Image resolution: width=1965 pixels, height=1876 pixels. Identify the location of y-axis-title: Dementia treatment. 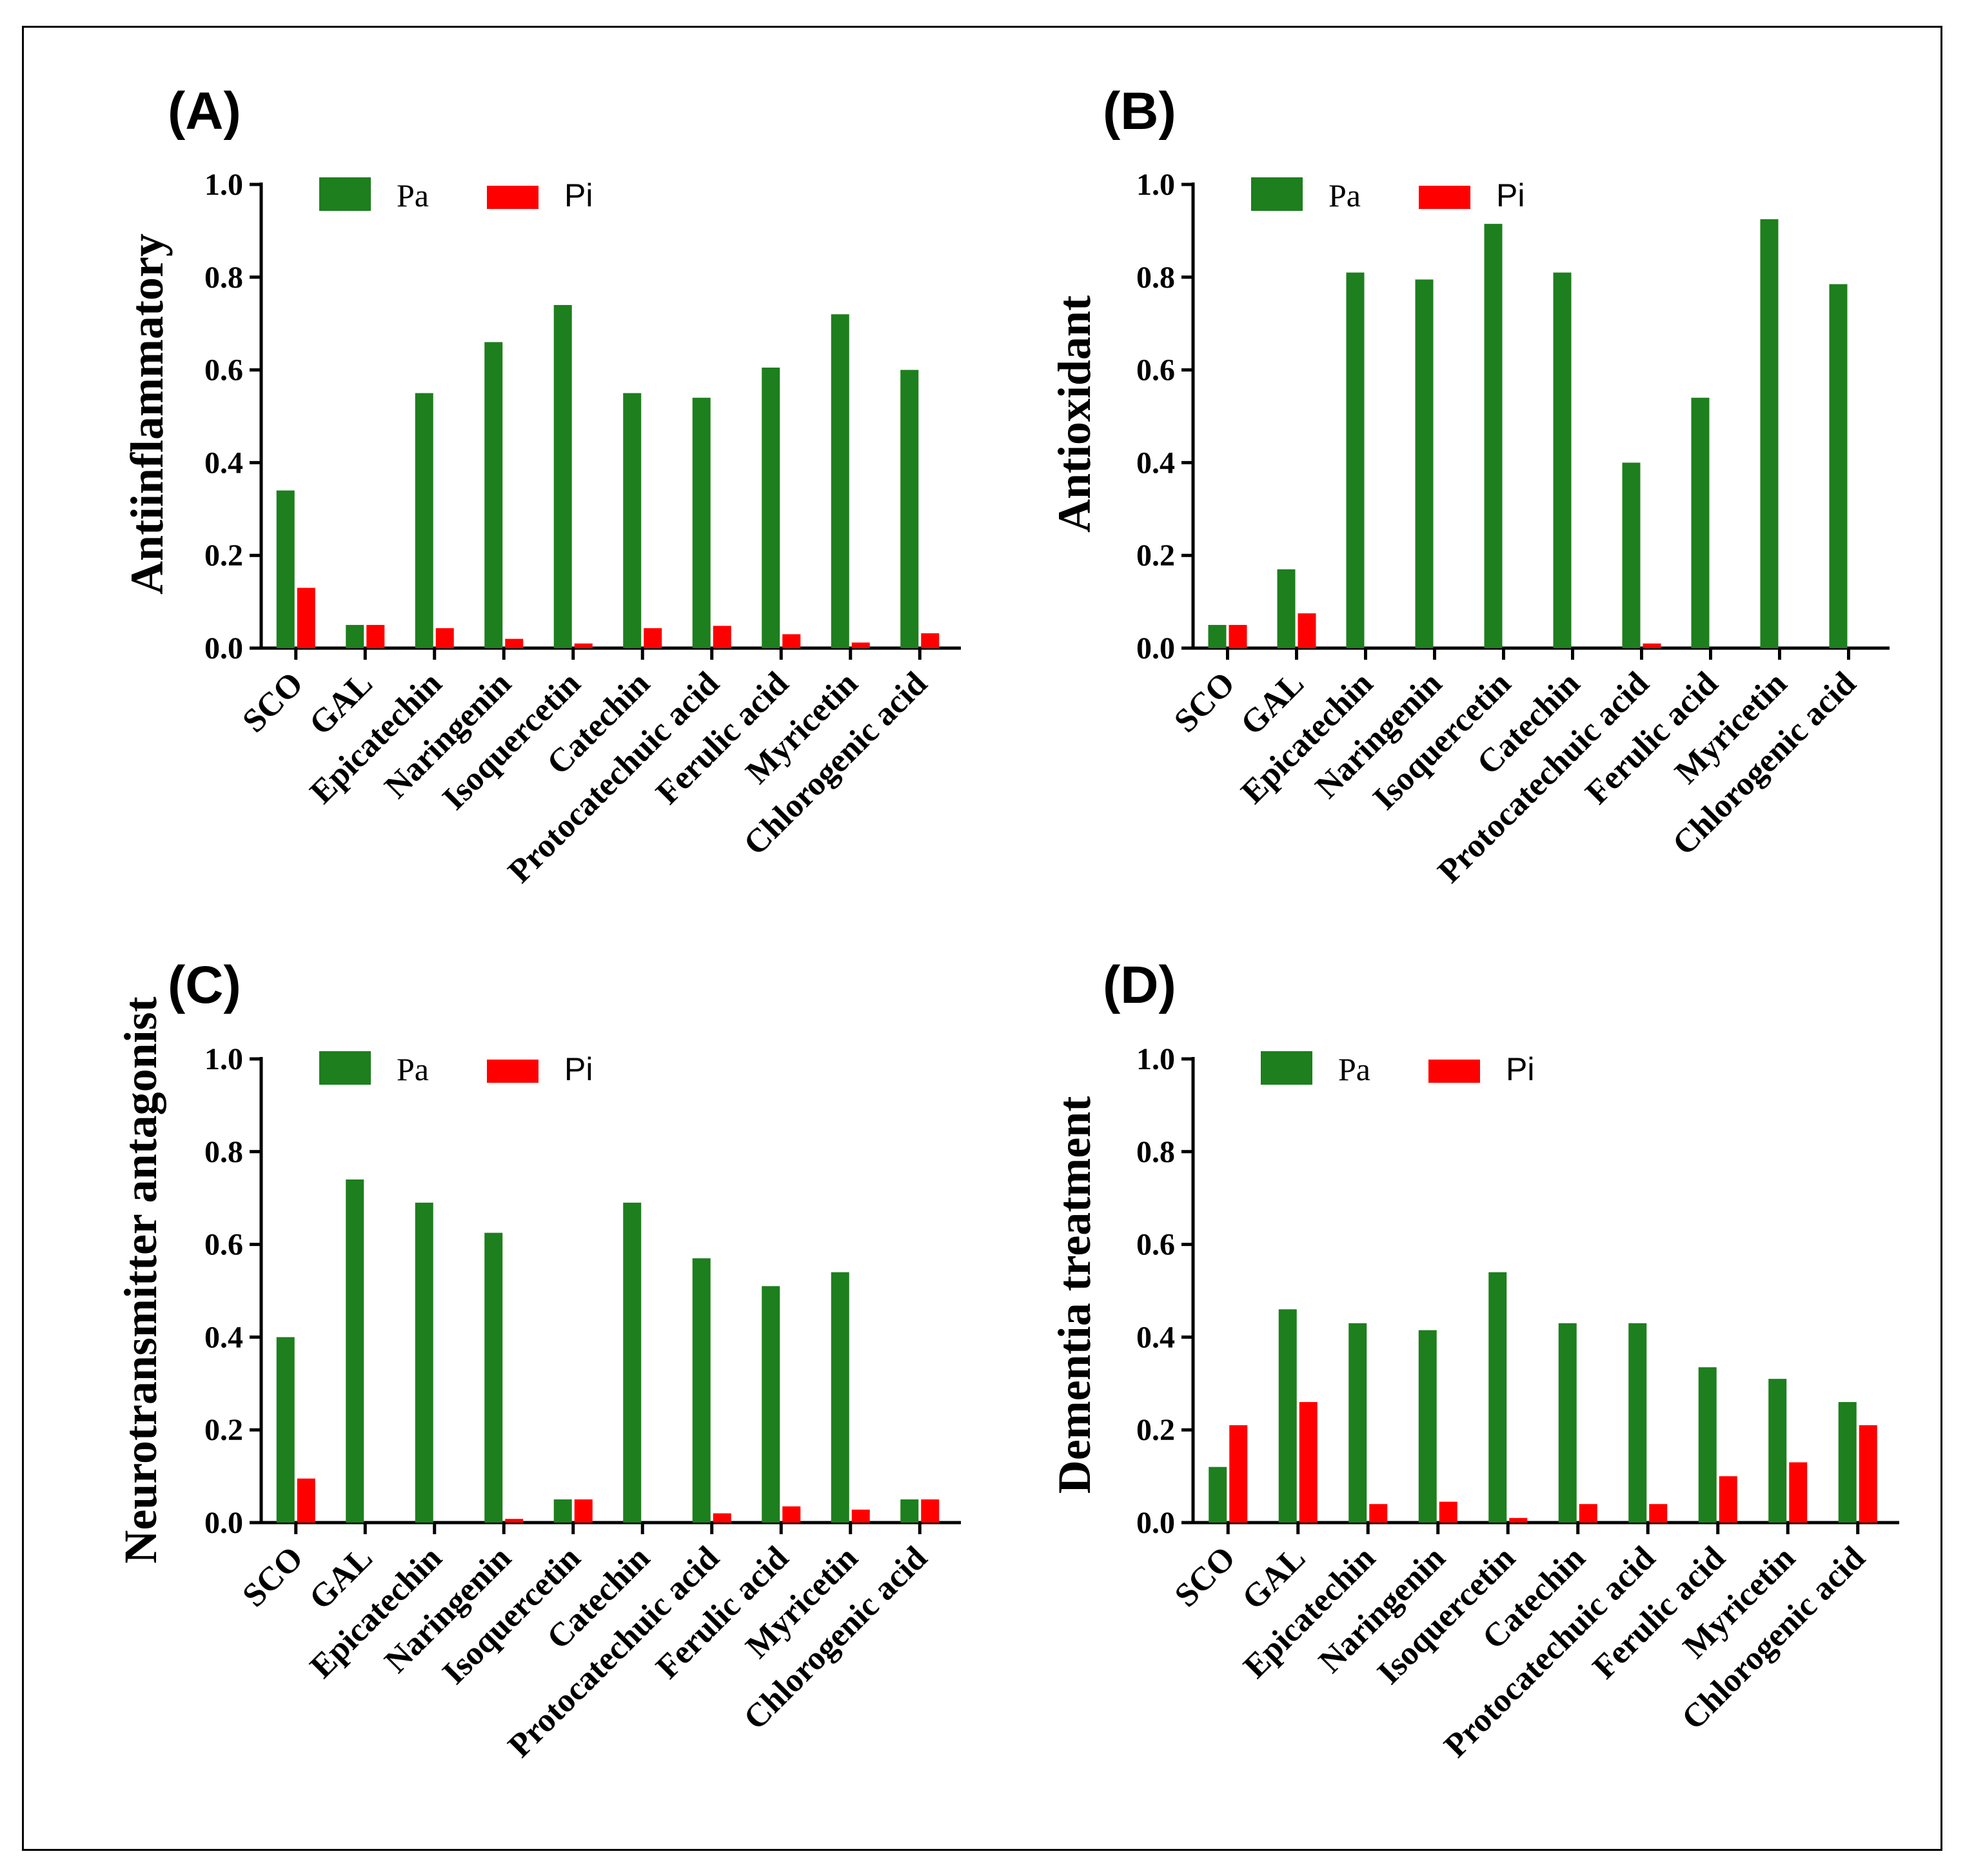
(1074, 1295).